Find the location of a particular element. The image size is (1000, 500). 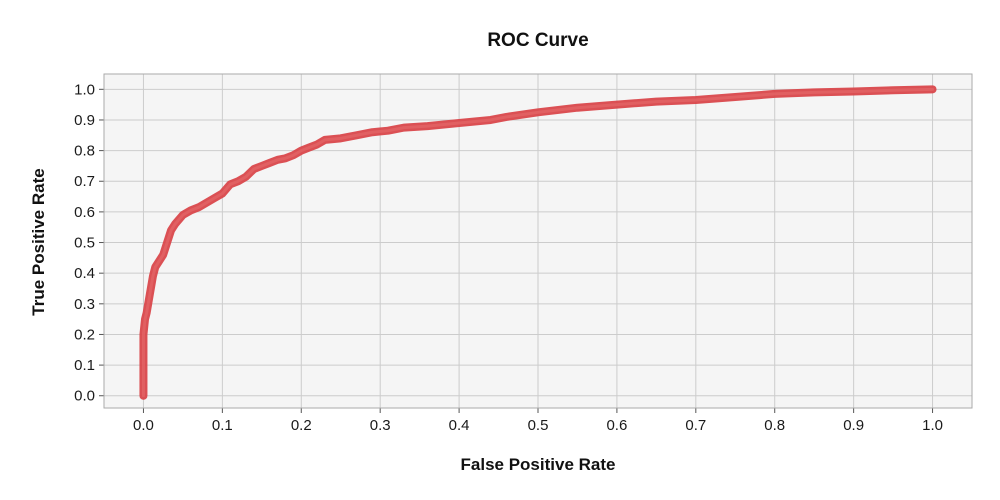

y-tick-label: 0.9 is located at coordinates (84, 120).